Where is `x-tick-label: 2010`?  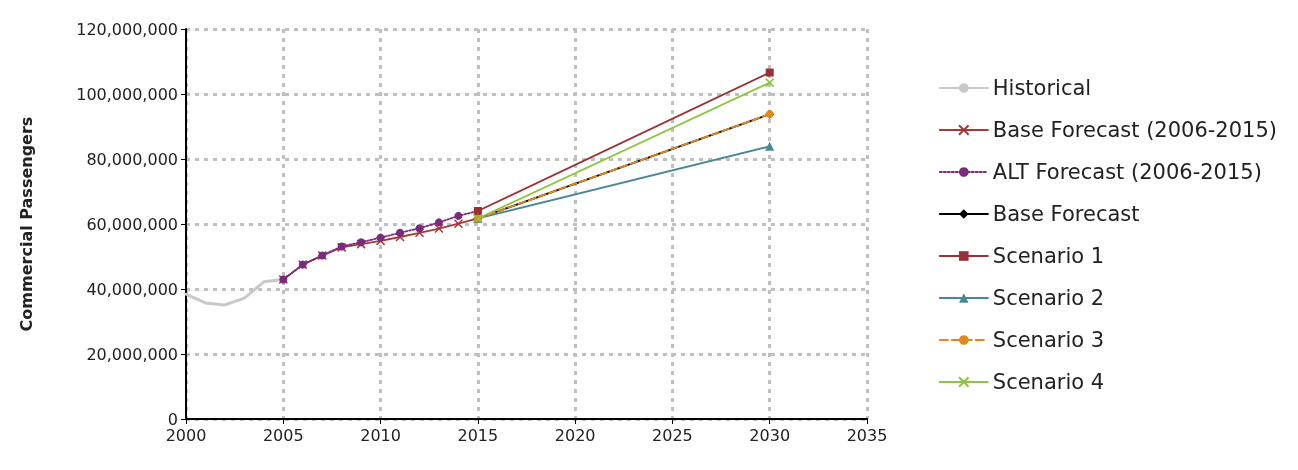 x-tick-label: 2010 is located at coordinates (380, 435).